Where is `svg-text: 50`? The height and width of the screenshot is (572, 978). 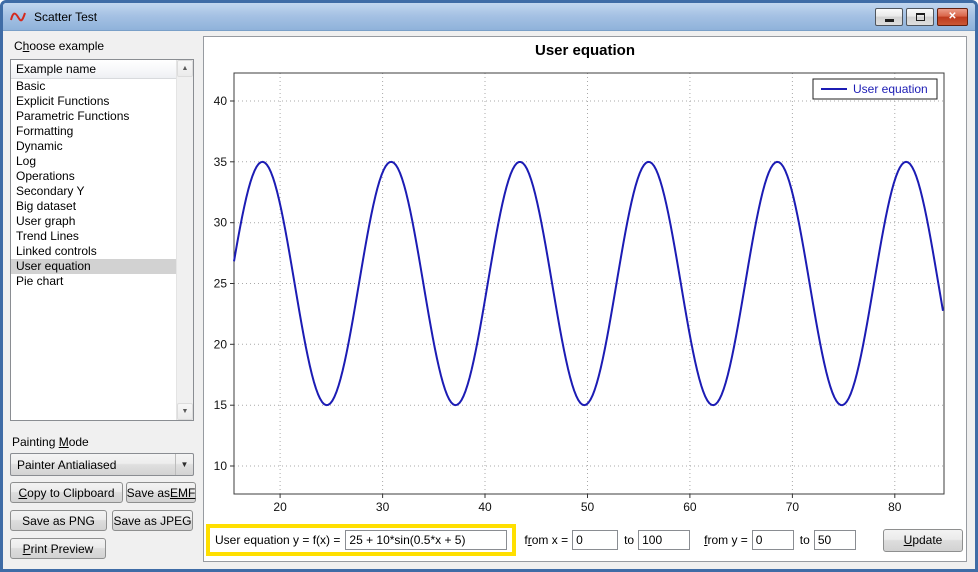 svg-text: 50 is located at coordinates (588, 507).